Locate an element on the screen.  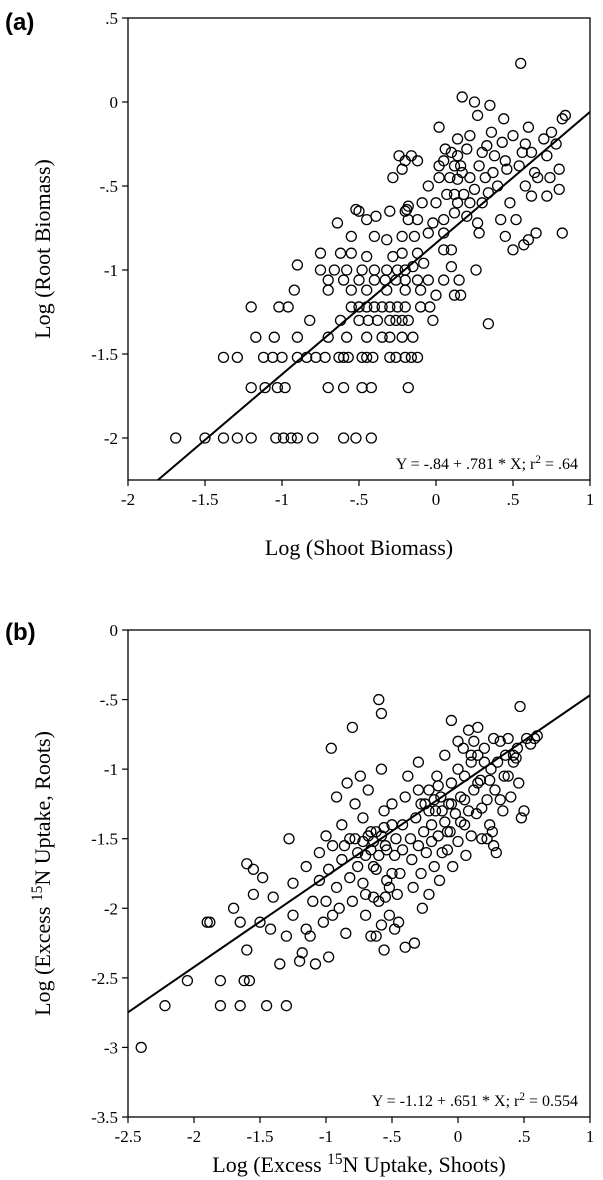
x-tick-label: -1.5 is located at coordinates (205, 499).